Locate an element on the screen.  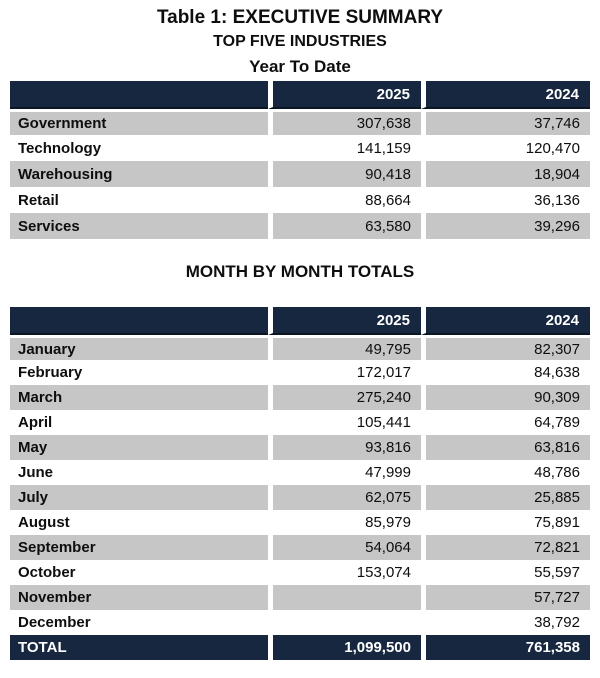
value-2025: 93,816 is located at coordinates (344, 447).